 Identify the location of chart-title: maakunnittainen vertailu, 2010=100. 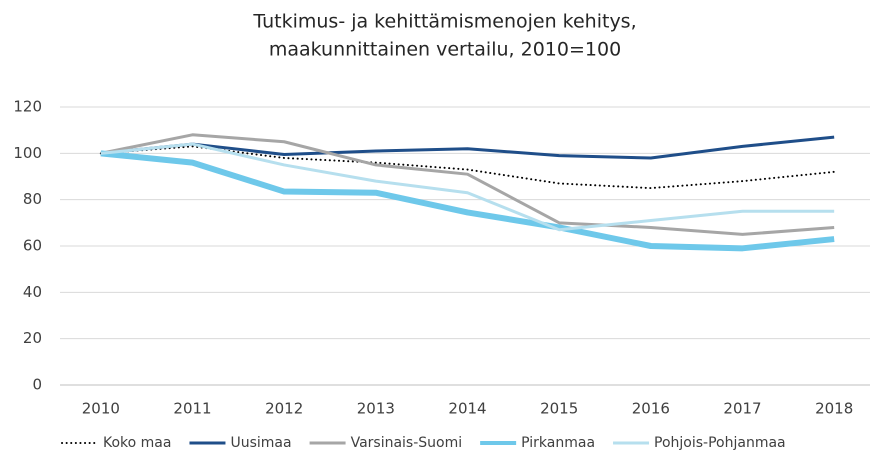
(445, 50).